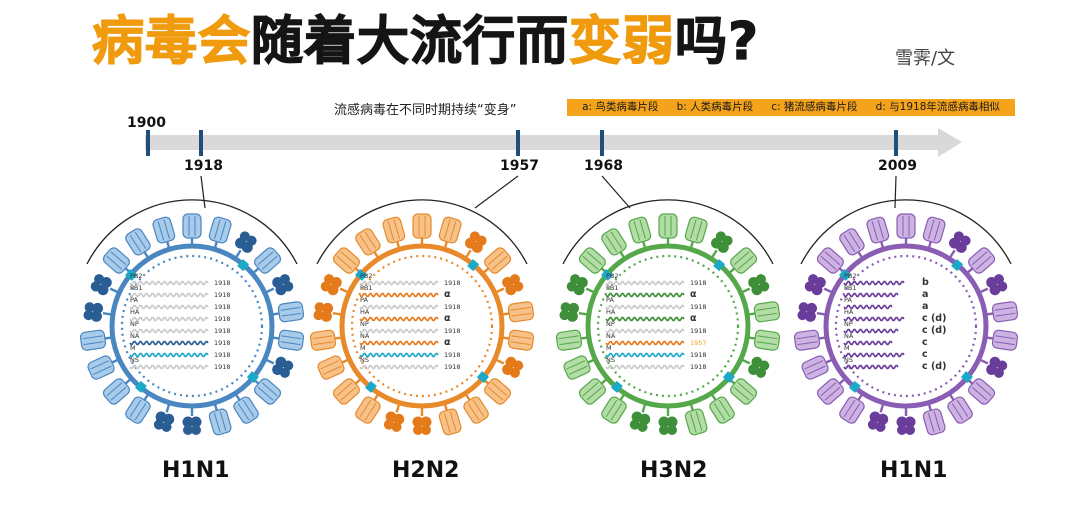  Describe the element at coordinates (925, 282) in the screenshot. I see `segment-origin-label: b` at that location.